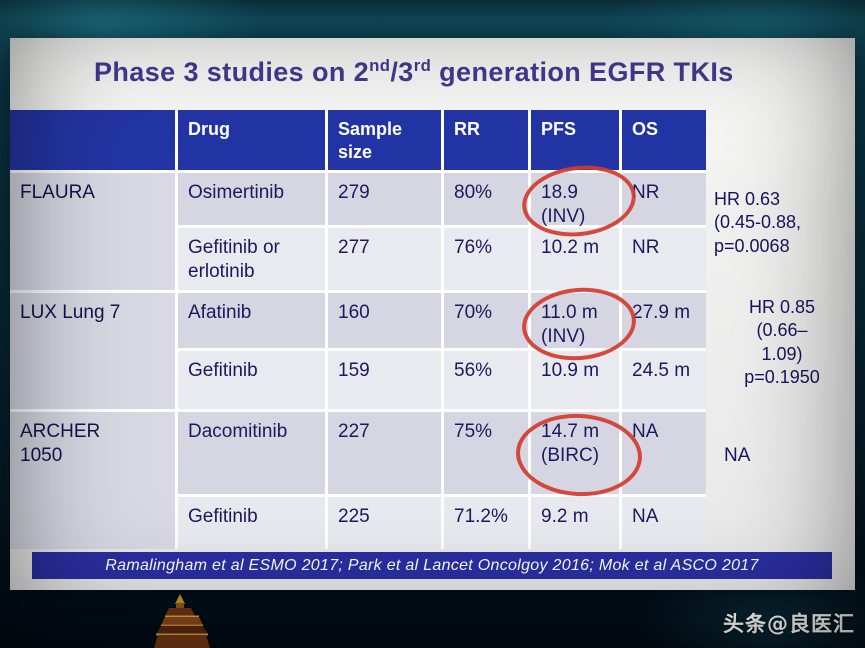 Image resolution: width=865 pixels, height=648 pixels. Describe the element at coordinates (737, 455) in the screenshot. I see `hr-annotation-archer-1050: NA` at that location.